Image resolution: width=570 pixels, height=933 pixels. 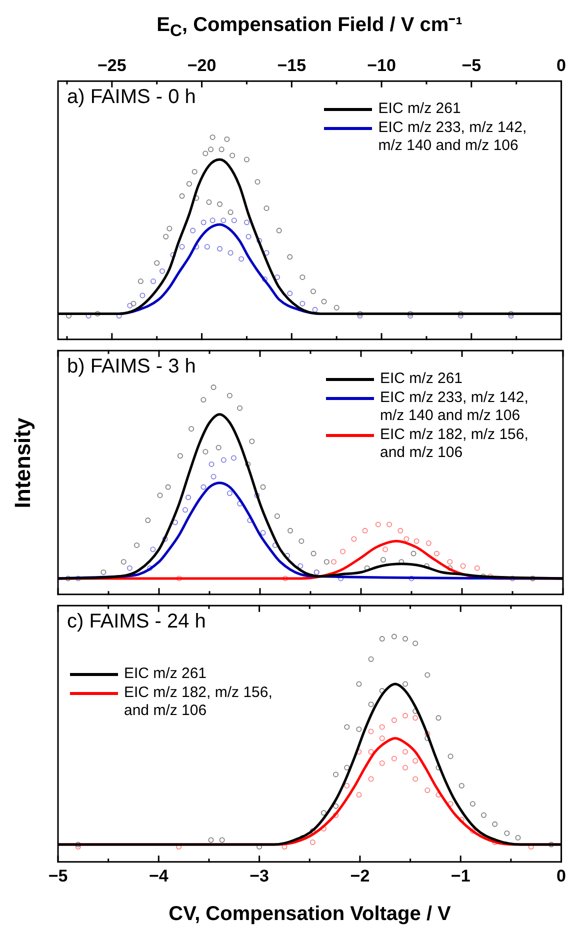 What do you see at coordinates (131, 366) in the screenshot?
I see `chart-title: b) FAIMS - 3 h` at bounding box center [131, 366].